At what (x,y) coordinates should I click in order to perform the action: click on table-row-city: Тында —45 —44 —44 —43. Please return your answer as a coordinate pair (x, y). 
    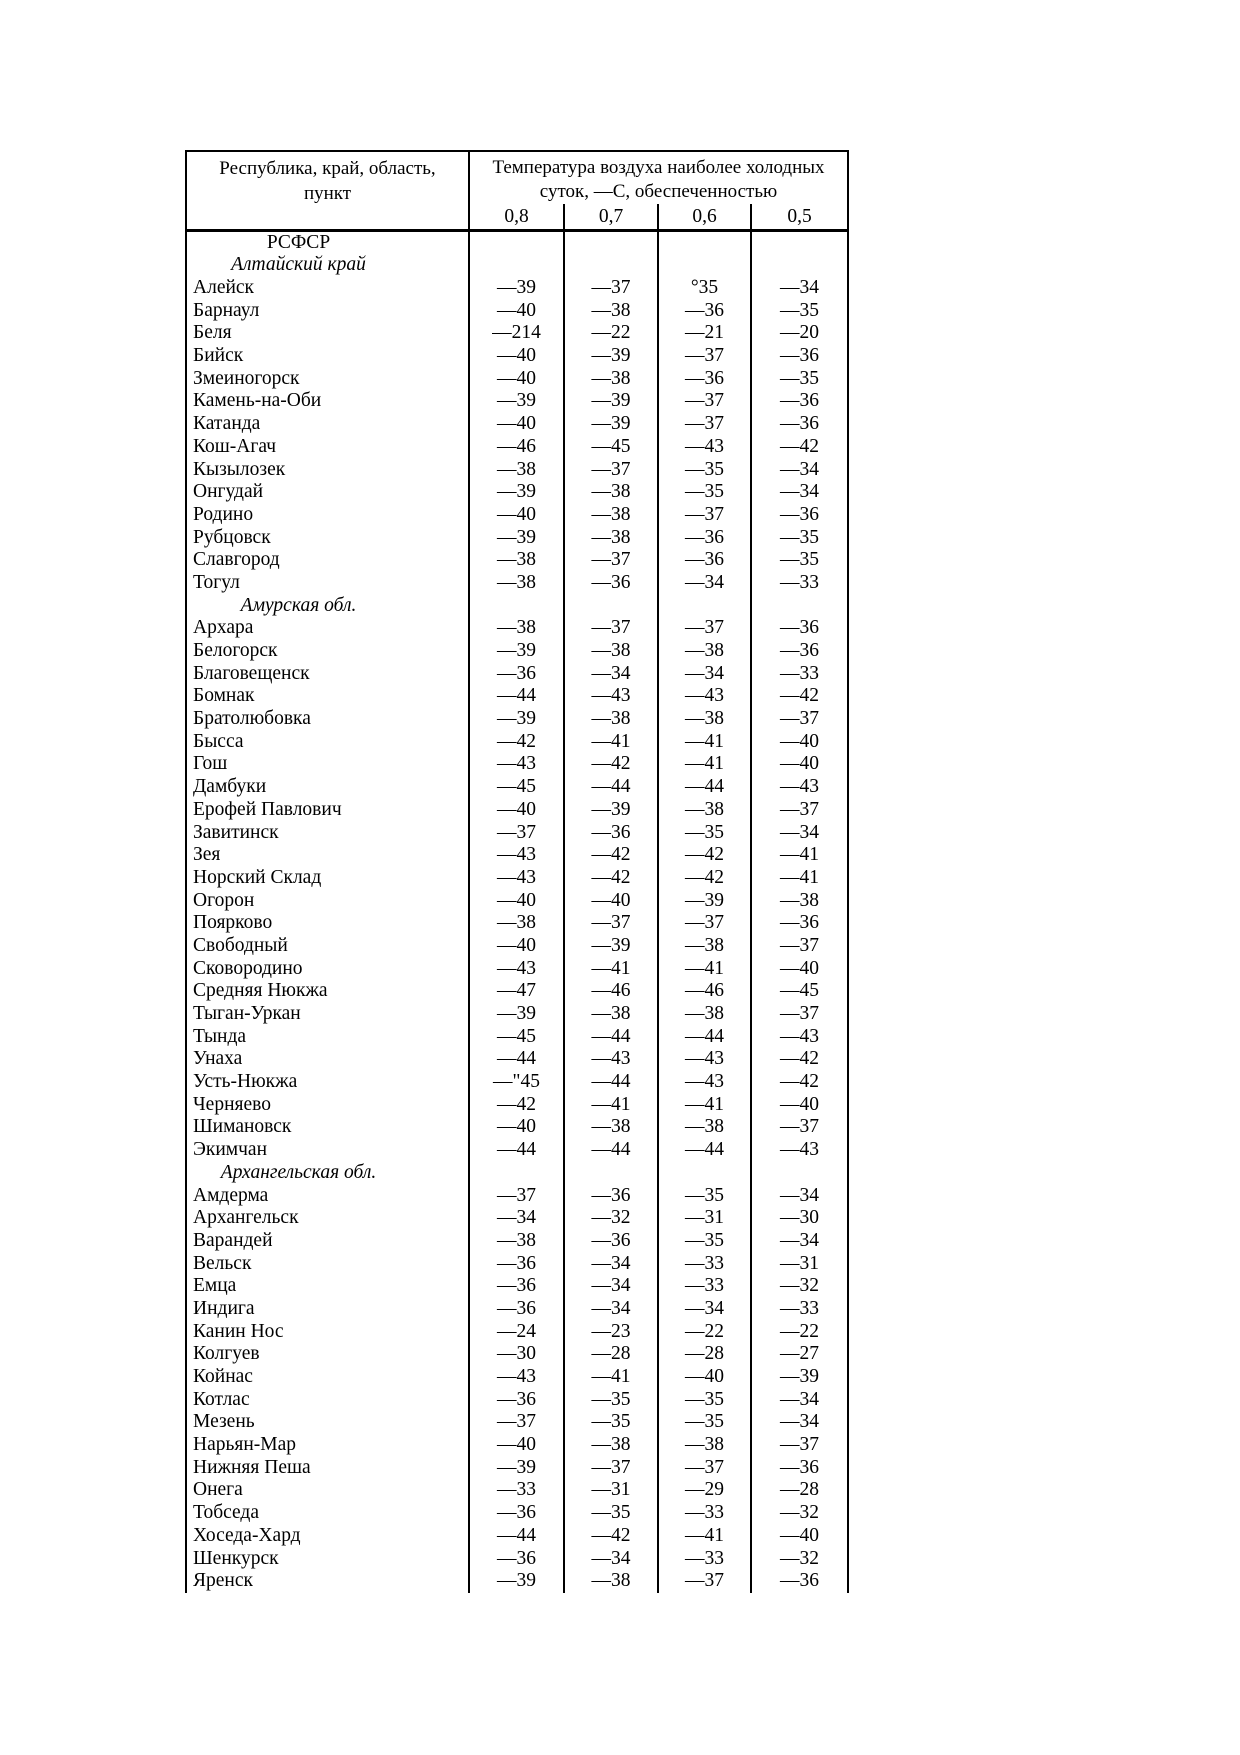
    Looking at the image, I should click on (517, 1037).